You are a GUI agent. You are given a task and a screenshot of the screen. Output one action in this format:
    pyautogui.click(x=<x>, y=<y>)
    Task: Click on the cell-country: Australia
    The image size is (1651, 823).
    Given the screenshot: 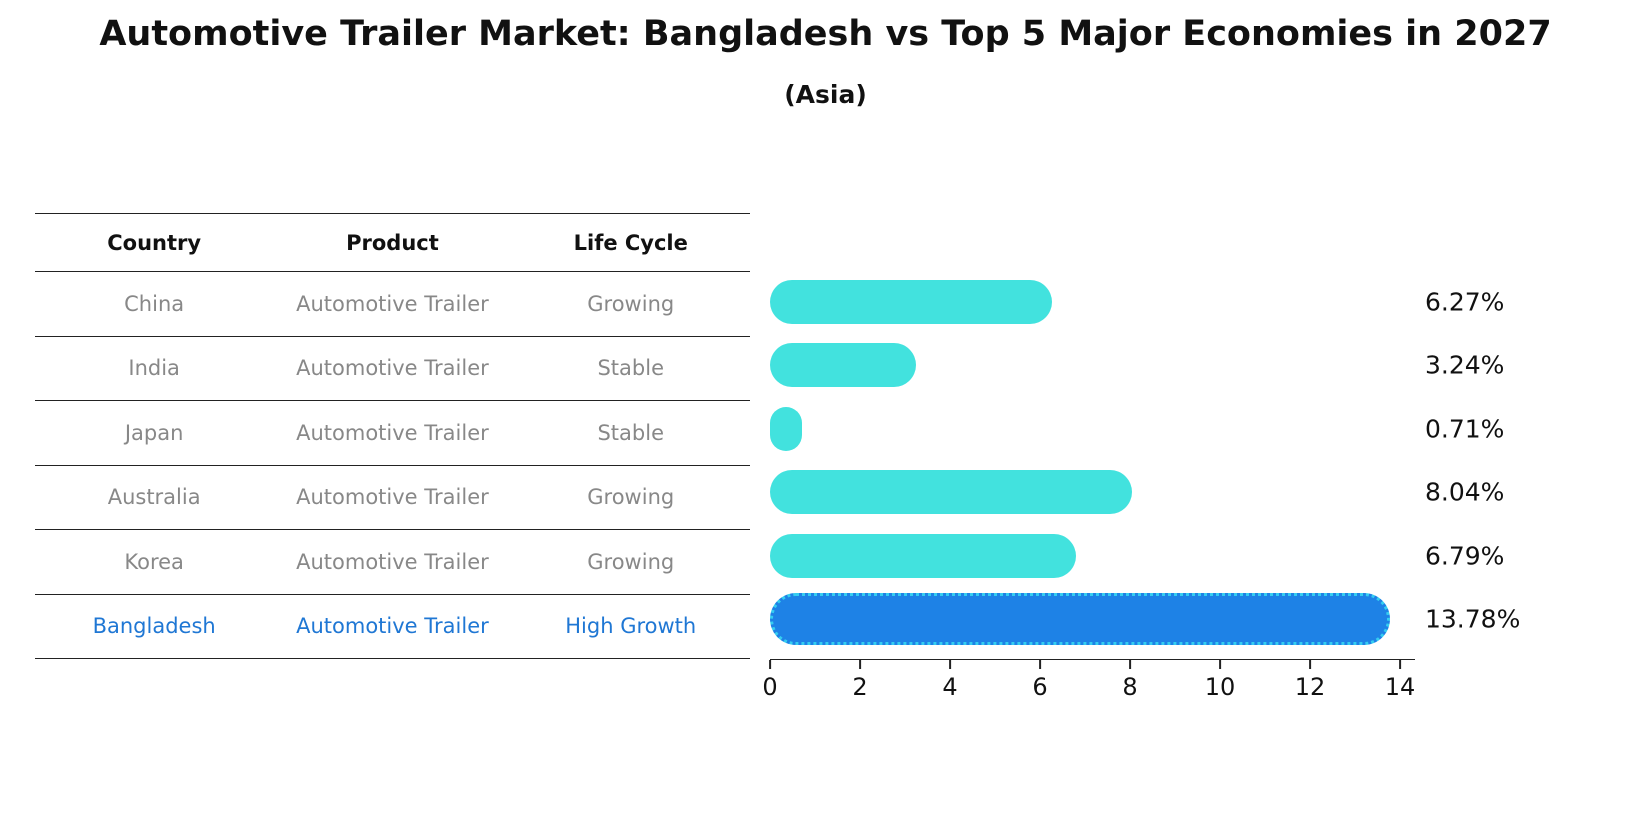 What is the action you would take?
    pyautogui.click(x=154, y=497)
    